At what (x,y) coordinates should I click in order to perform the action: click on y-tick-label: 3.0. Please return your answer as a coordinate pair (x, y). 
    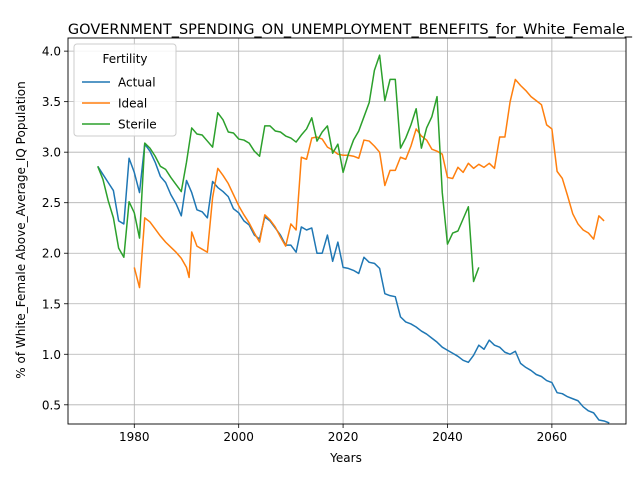
    Looking at the image, I should click on (51, 153).